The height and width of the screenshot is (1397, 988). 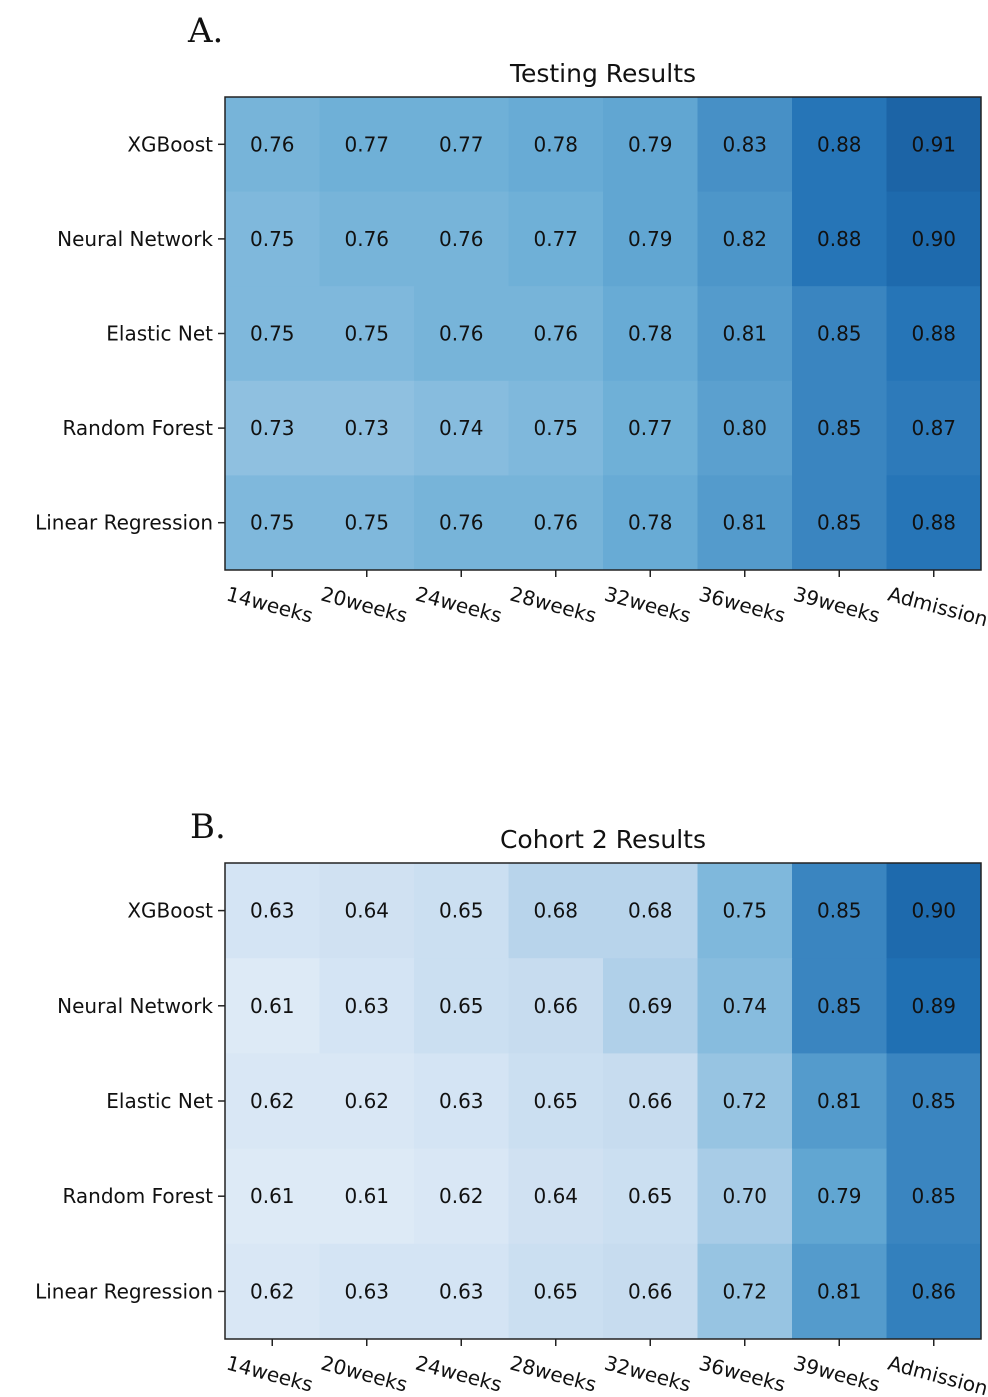 What do you see at coordinates (933, 334) in the screenshot?
I see `cell-value-label: 0.88` at bounding box center [933, 334].